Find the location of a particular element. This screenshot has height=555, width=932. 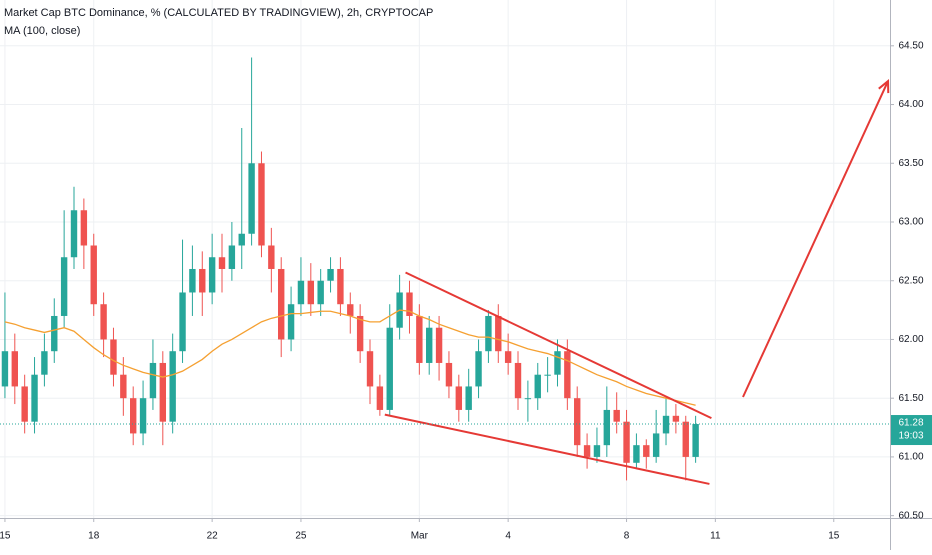

last-price-tag is located at coordinates (911, 430).